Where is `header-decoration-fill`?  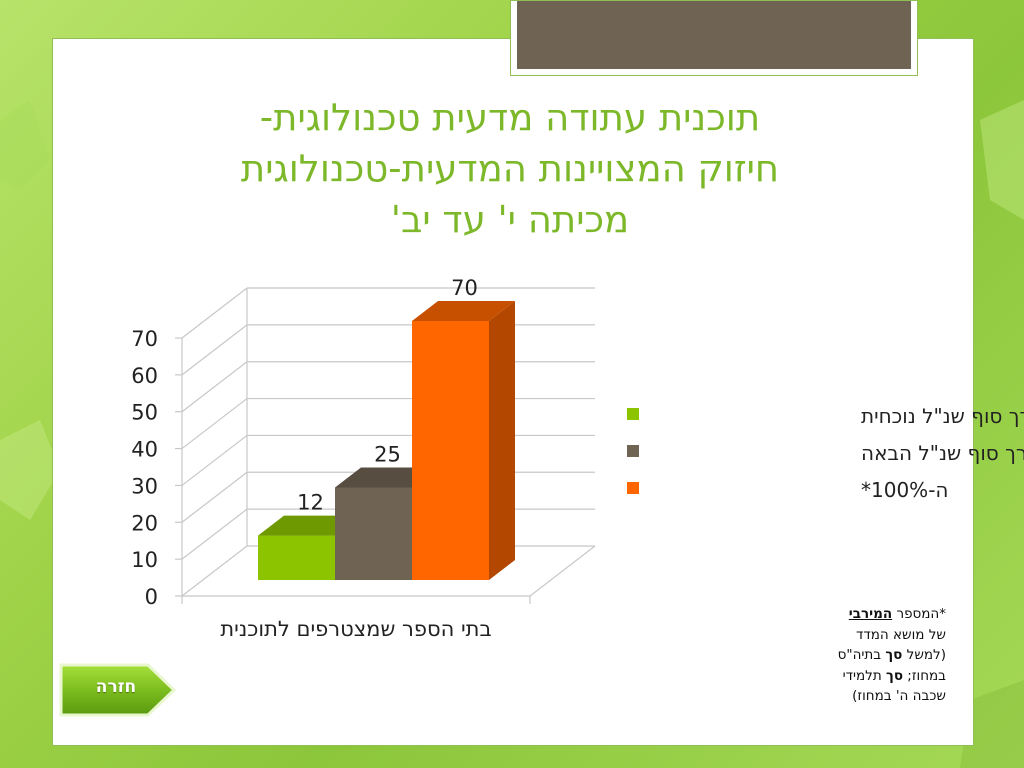 header-decoration-fill is located at coordinates (714, 35).